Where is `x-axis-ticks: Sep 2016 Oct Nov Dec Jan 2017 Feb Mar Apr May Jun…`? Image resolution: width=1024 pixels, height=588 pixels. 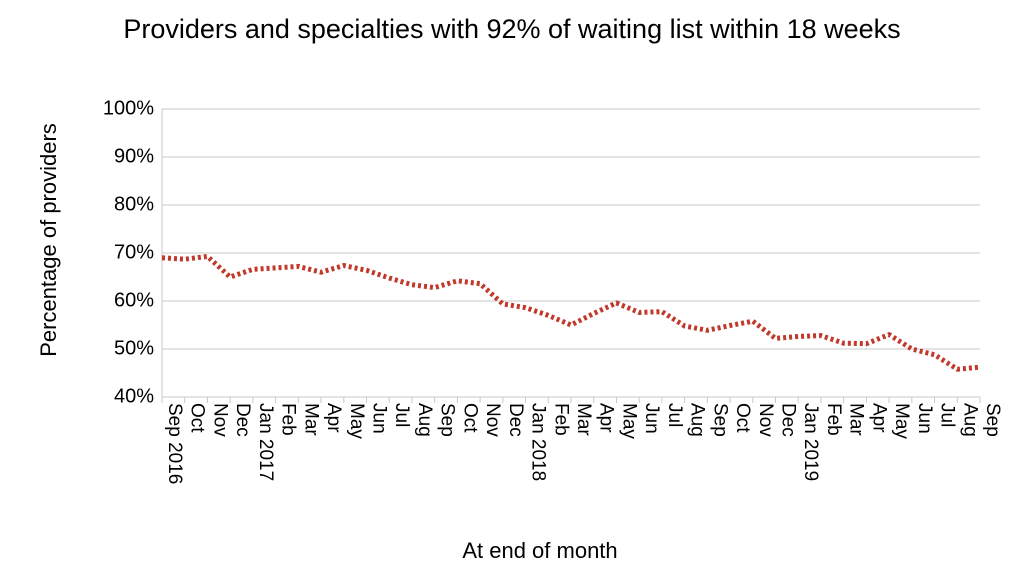
x-axis-ticks: Sep 2016 Oct Nov Dec Jan 2017 Feb Mar Apr May Jun… is located at coordinates (583, 443).